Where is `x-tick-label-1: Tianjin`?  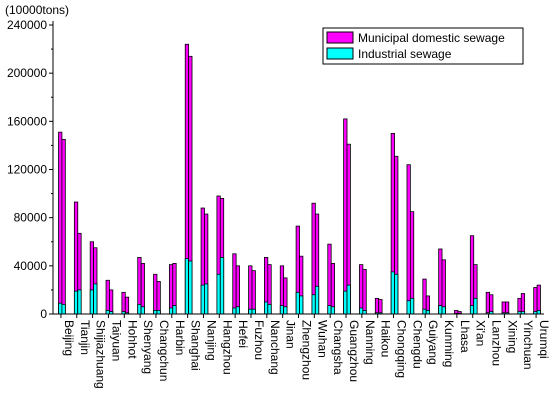 x-tick-label-1: Tianjin is located at coordinates (85, 337).